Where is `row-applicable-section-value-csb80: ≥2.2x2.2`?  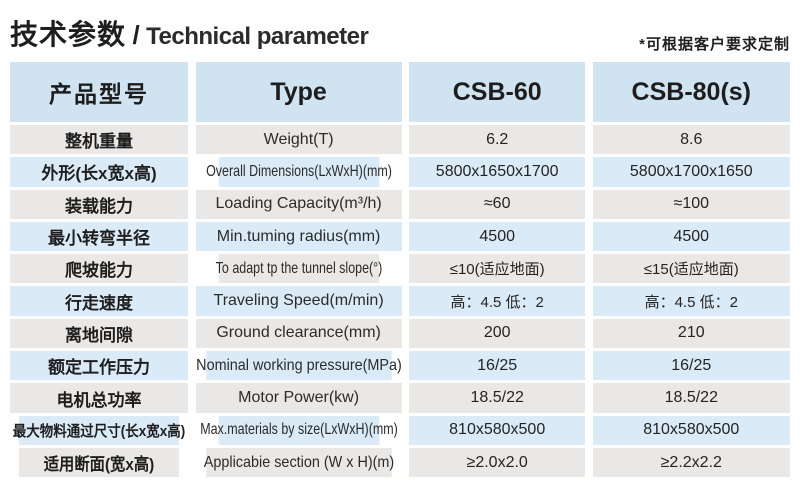
row-applicable-section-value-csb80: ≥2.2x2.2 is located at coordinates (691, 462).